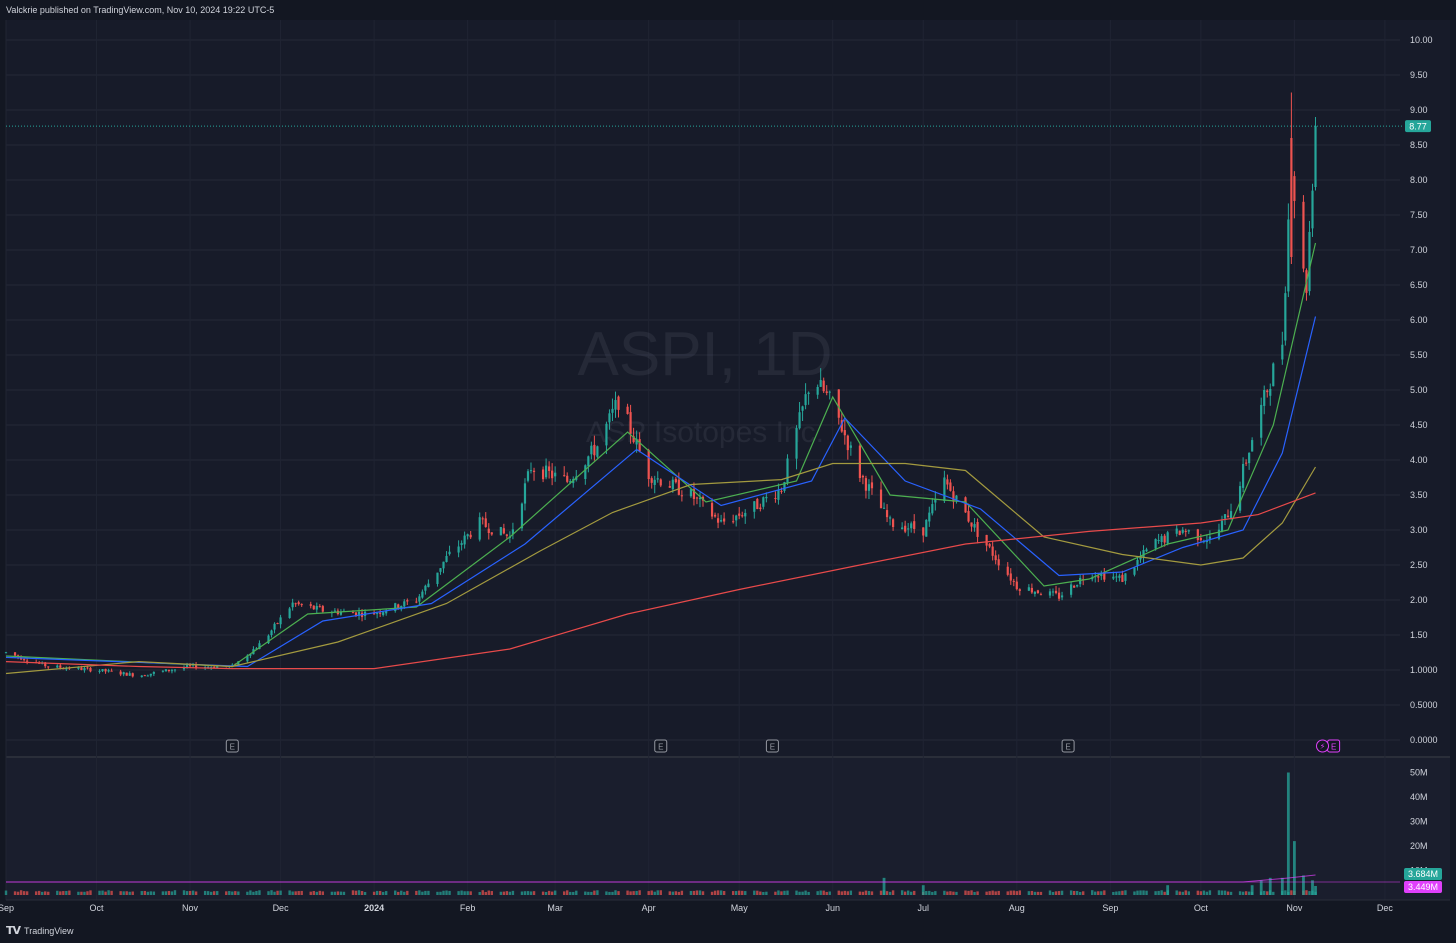 This screenshot has width=1456, height=943. What do you see at coordinates (1323, 746) in the screenshot?
I see `dividend-marker` at bounding box center [1323, 746].